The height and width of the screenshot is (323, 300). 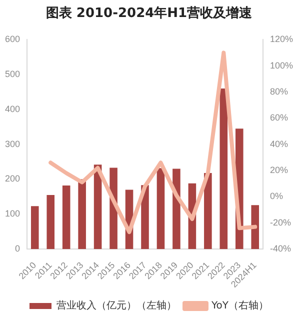 What do you see at coordinates (12, 39) in the screenshot?
I see `y-tick-label: 600` at bounding box center [12, 39].